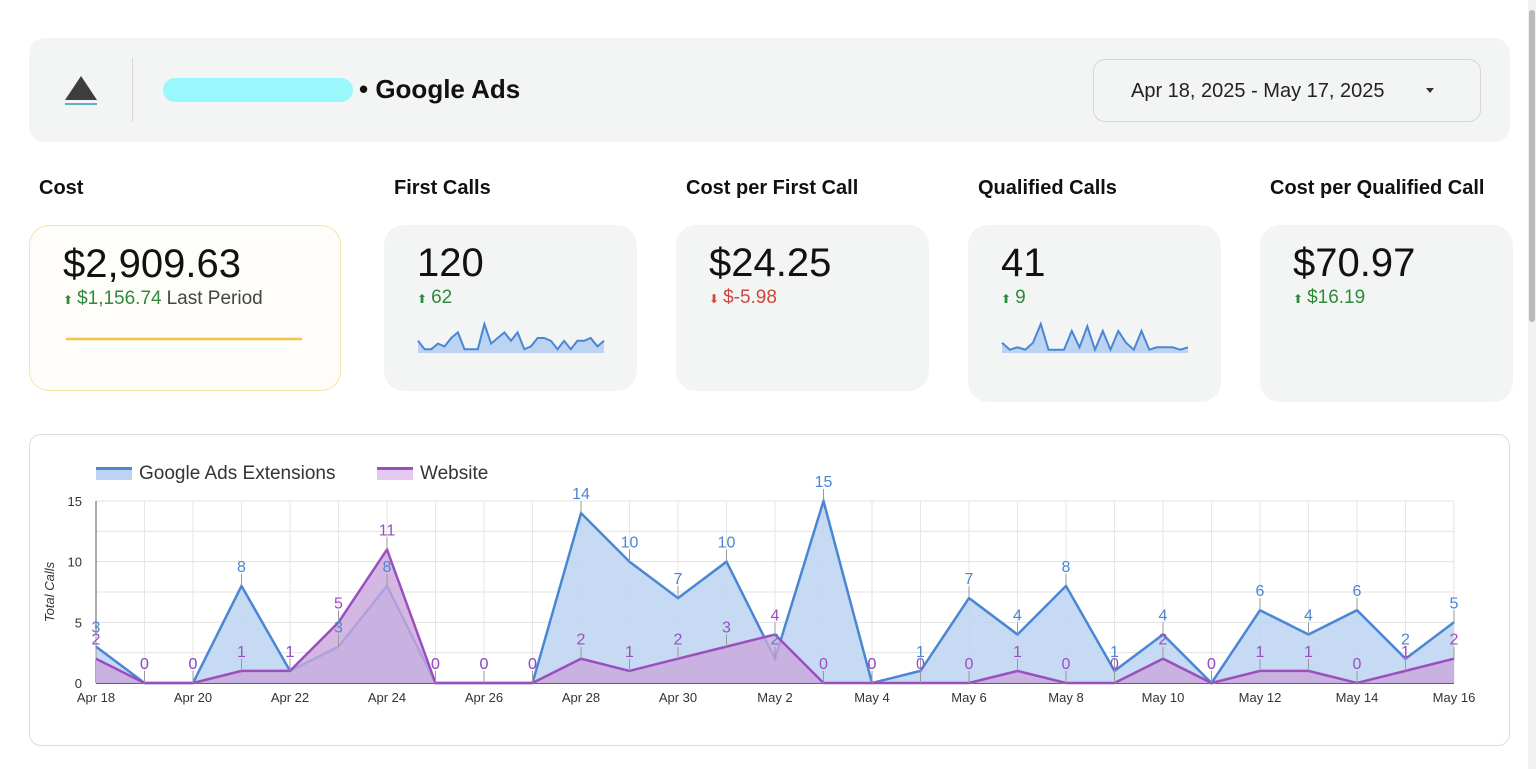  What do you see at coordinates (1094, 313) in the screenshot?
I see `kpi-card-qualified-calls: 41 ⬆ 9` at bounding box center [1094, 313].